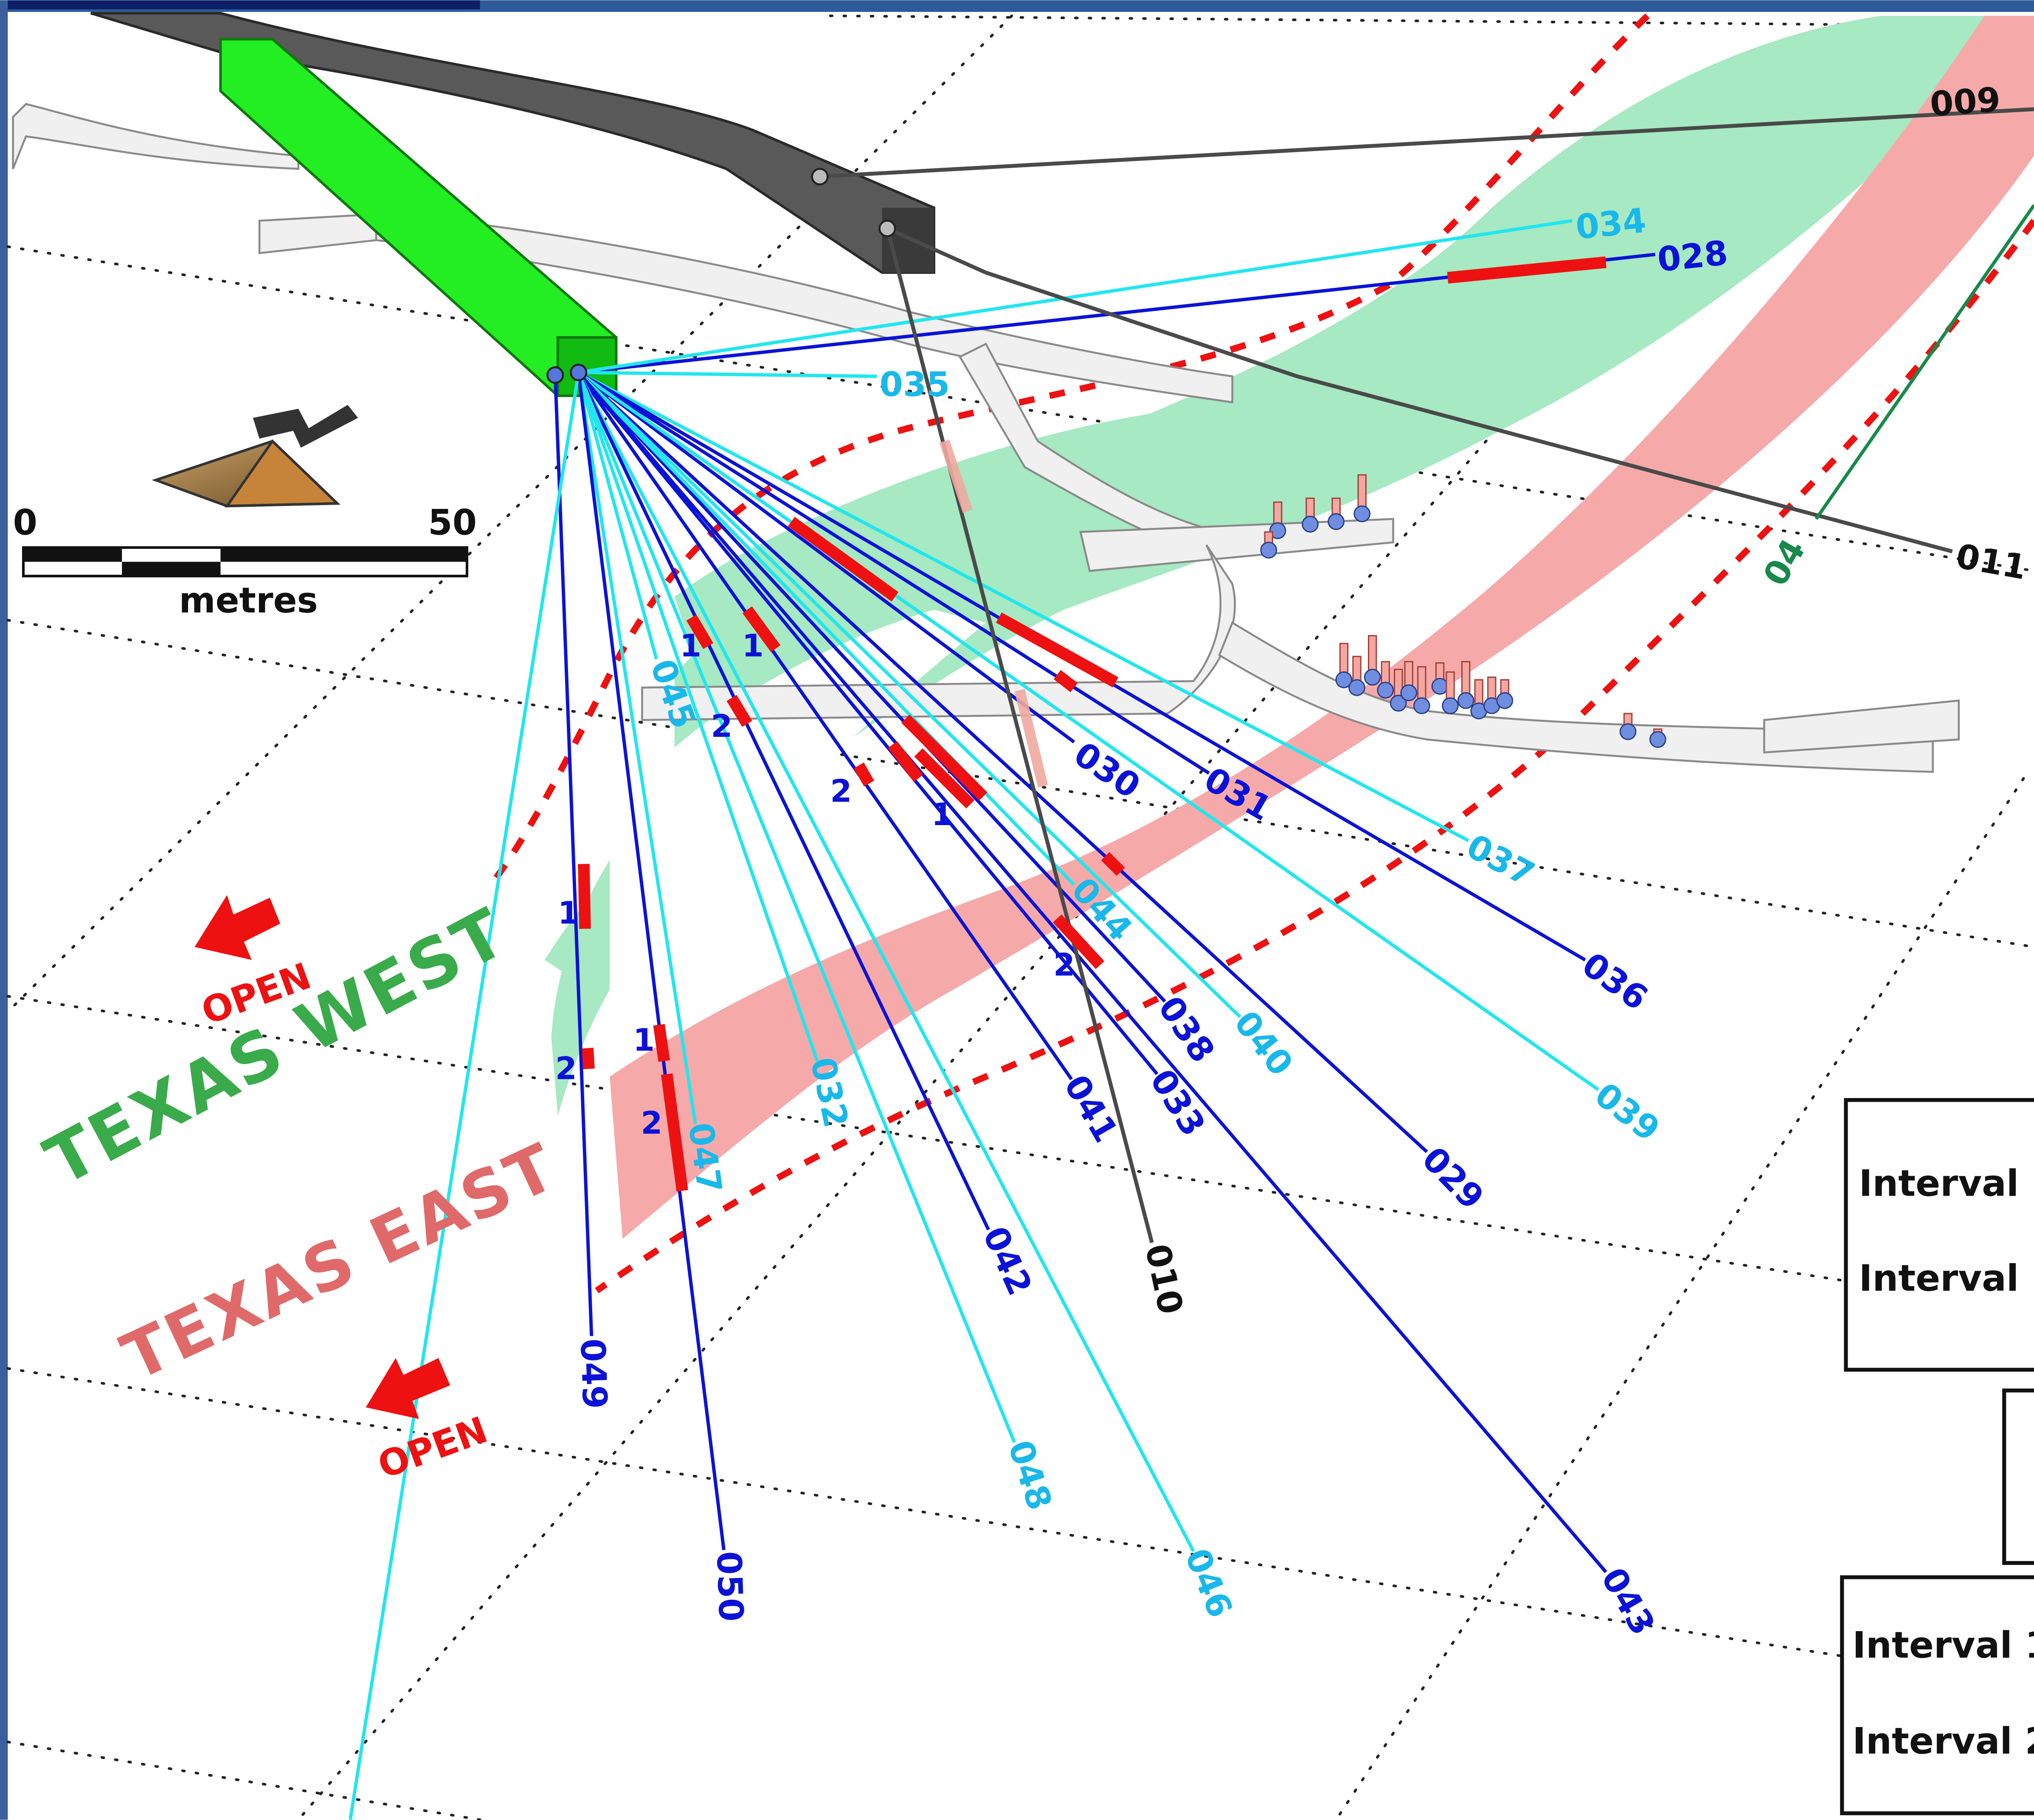 The width and height of the screenshot is (2034, 1820). Describe the element at coordinates (721, 276) in the screenshot. I see `collars` at that location.